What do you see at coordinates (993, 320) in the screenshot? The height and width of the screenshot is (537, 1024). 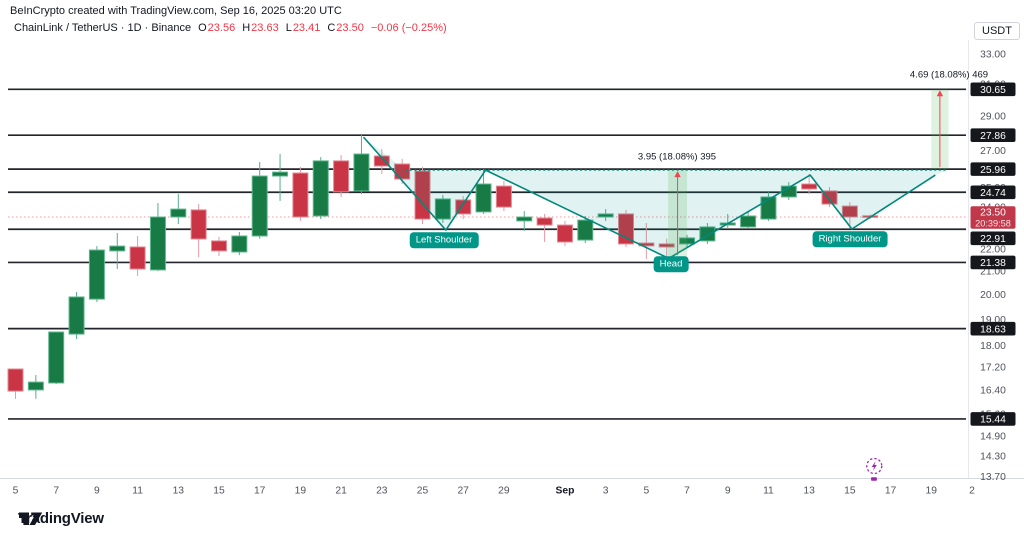 I see `price-tick: 19.00` at bounding box center [993, 320].